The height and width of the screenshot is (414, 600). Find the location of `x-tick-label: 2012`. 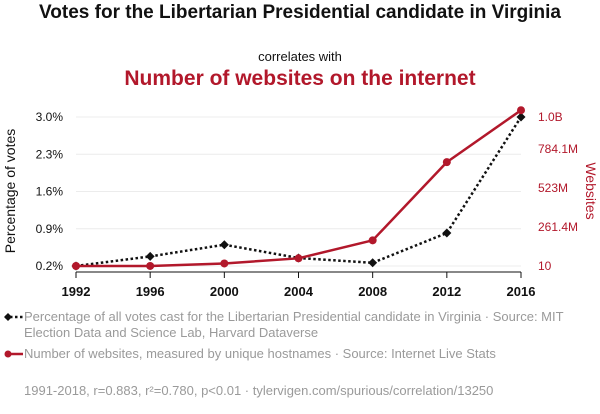

x-tick-label: 2012 is located at coordinates (446, 291).